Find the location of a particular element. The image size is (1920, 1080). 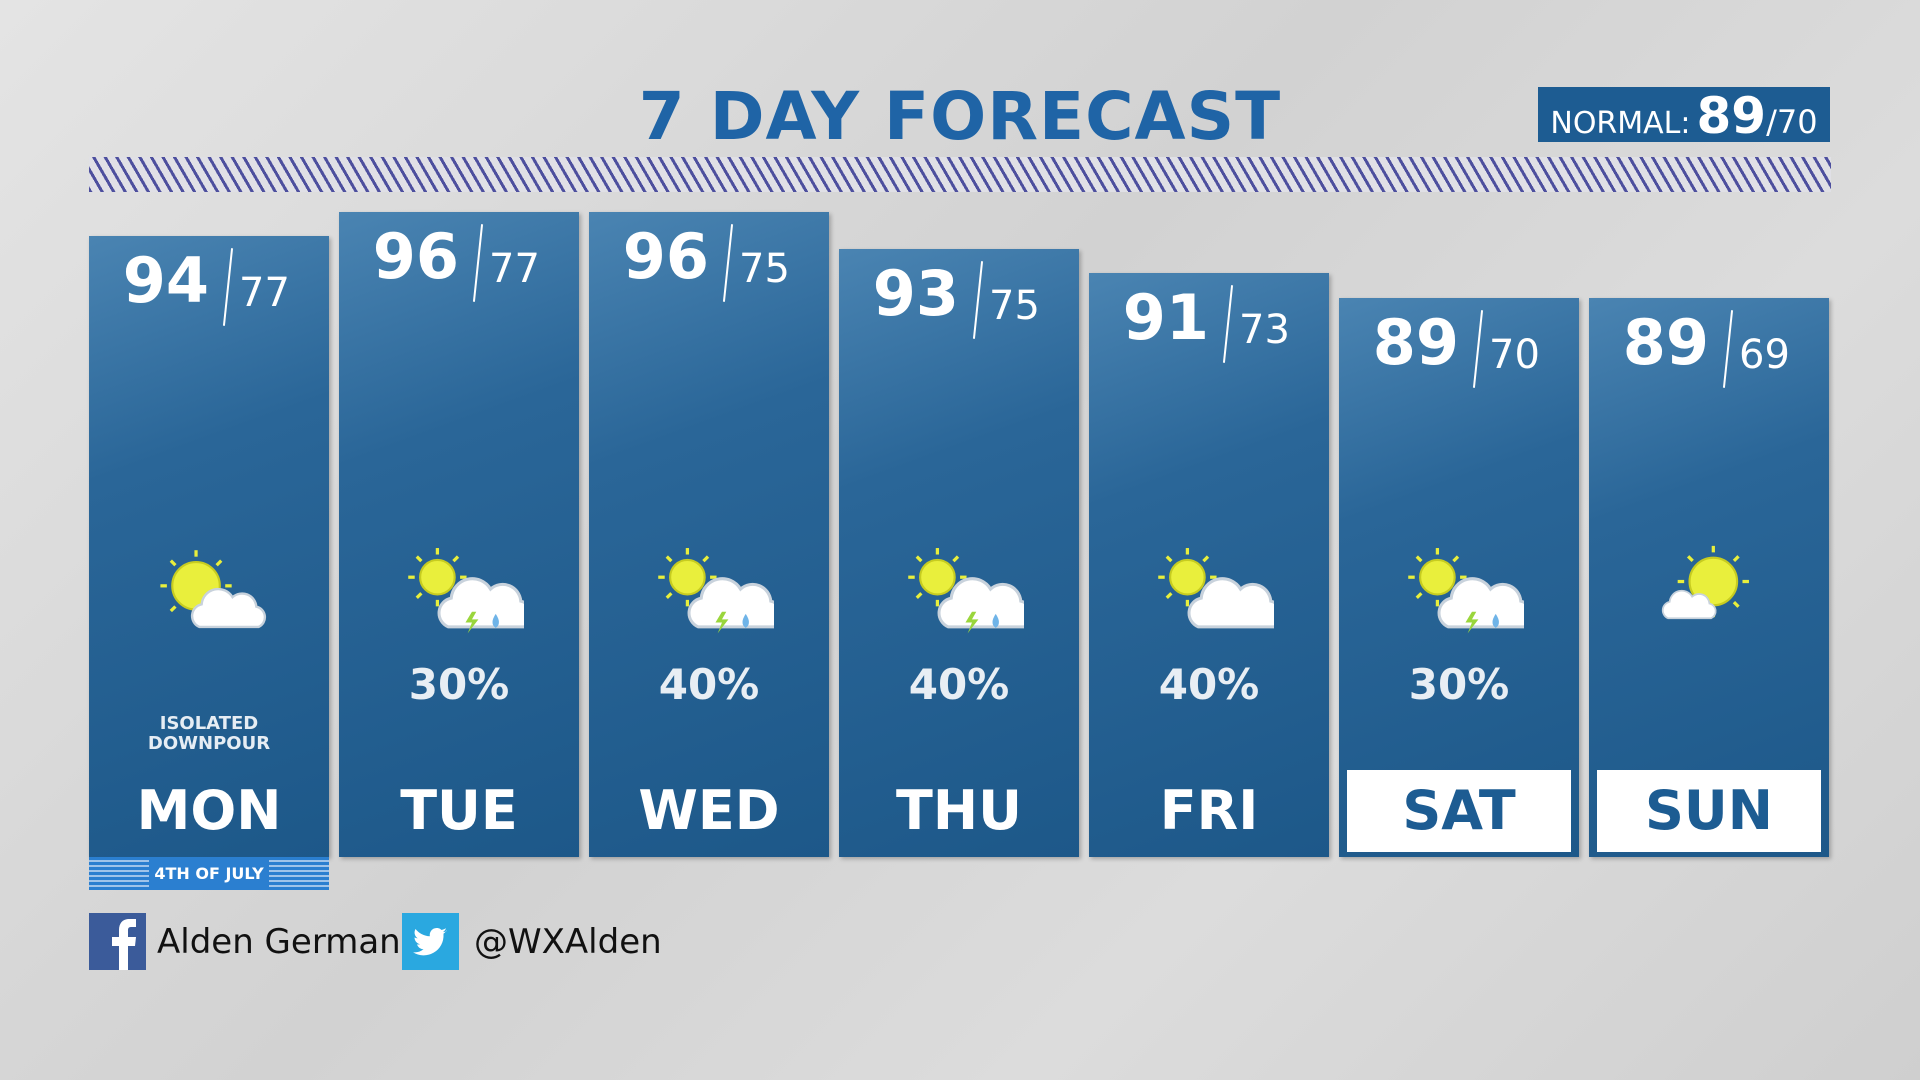

day-name: MON is located at coordinates (209, 810).